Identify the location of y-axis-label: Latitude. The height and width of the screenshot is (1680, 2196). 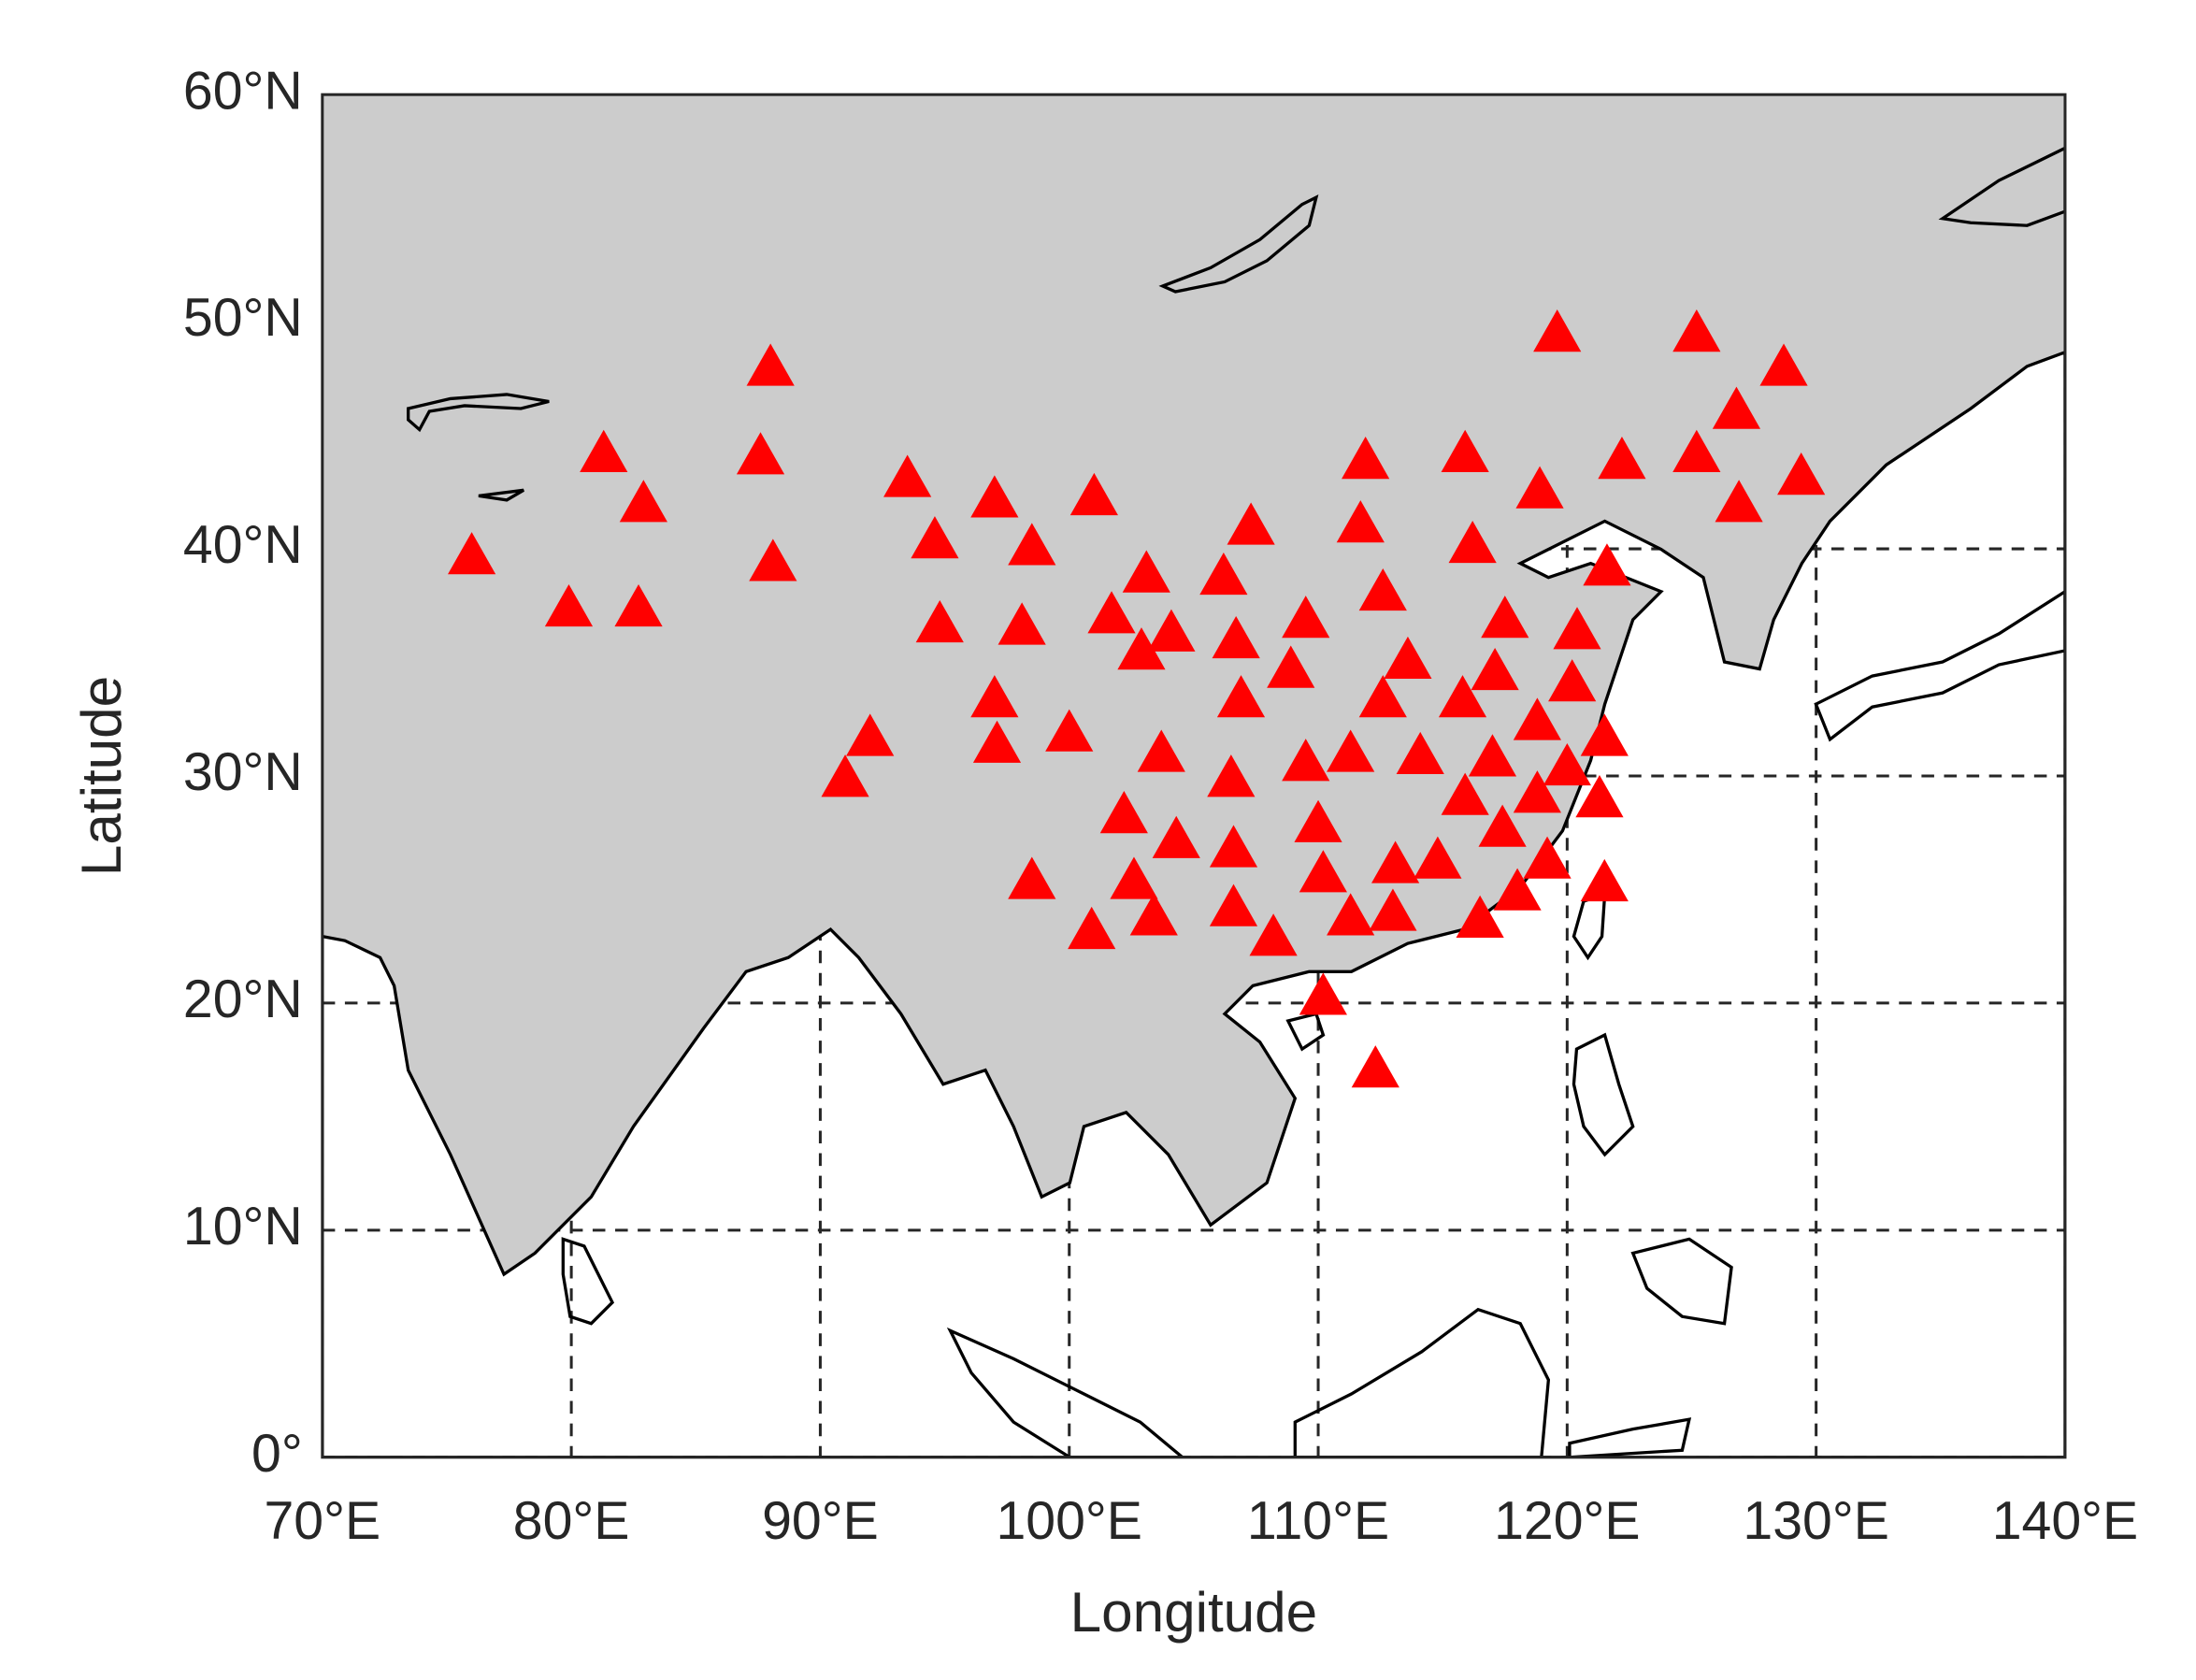
(101, 776).